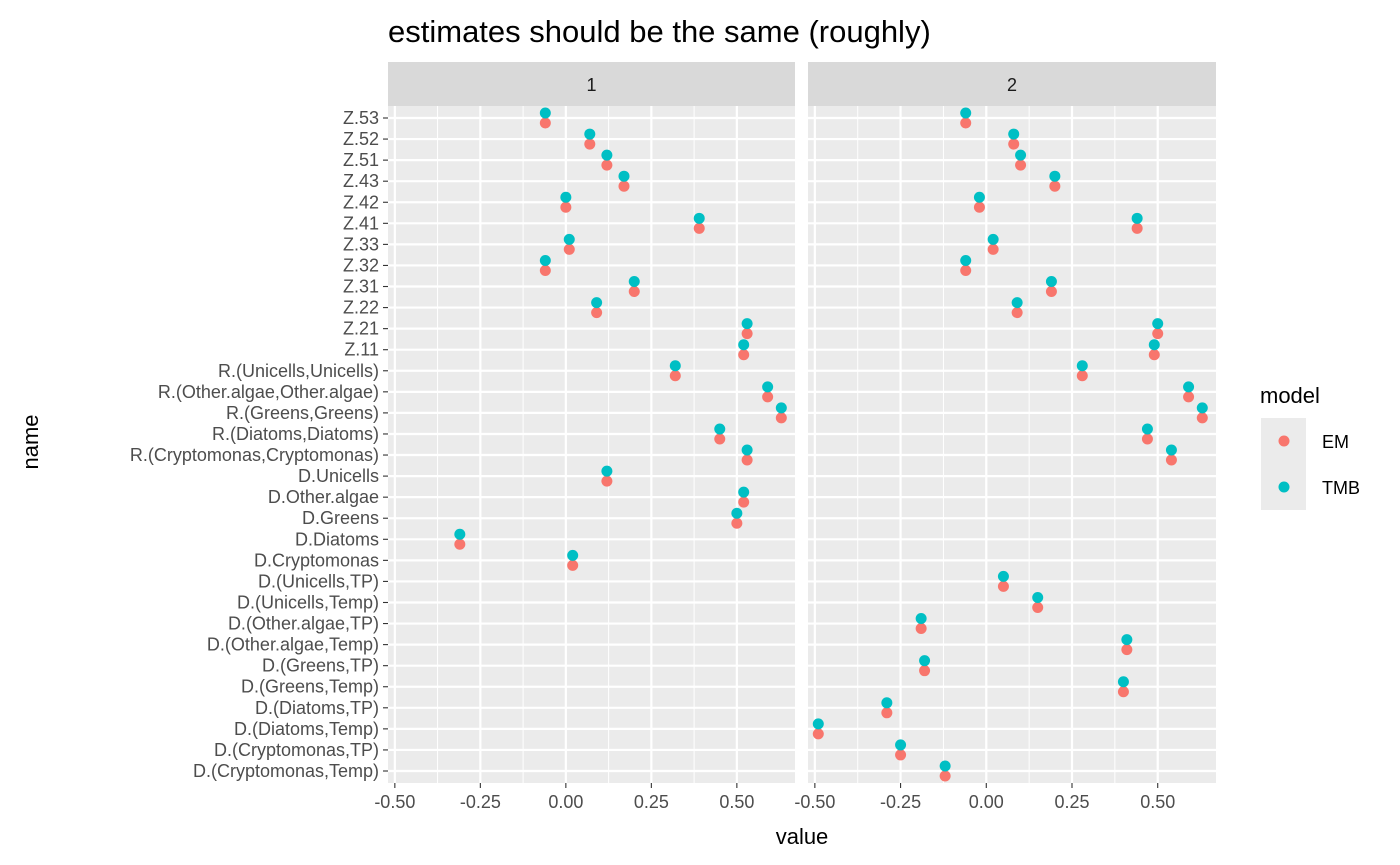 The image size is (1400, 865). What do you see at coordinates (1284, 441) in the screenshot?
I see `legend-key-em` at bounding box center [1284, 441].